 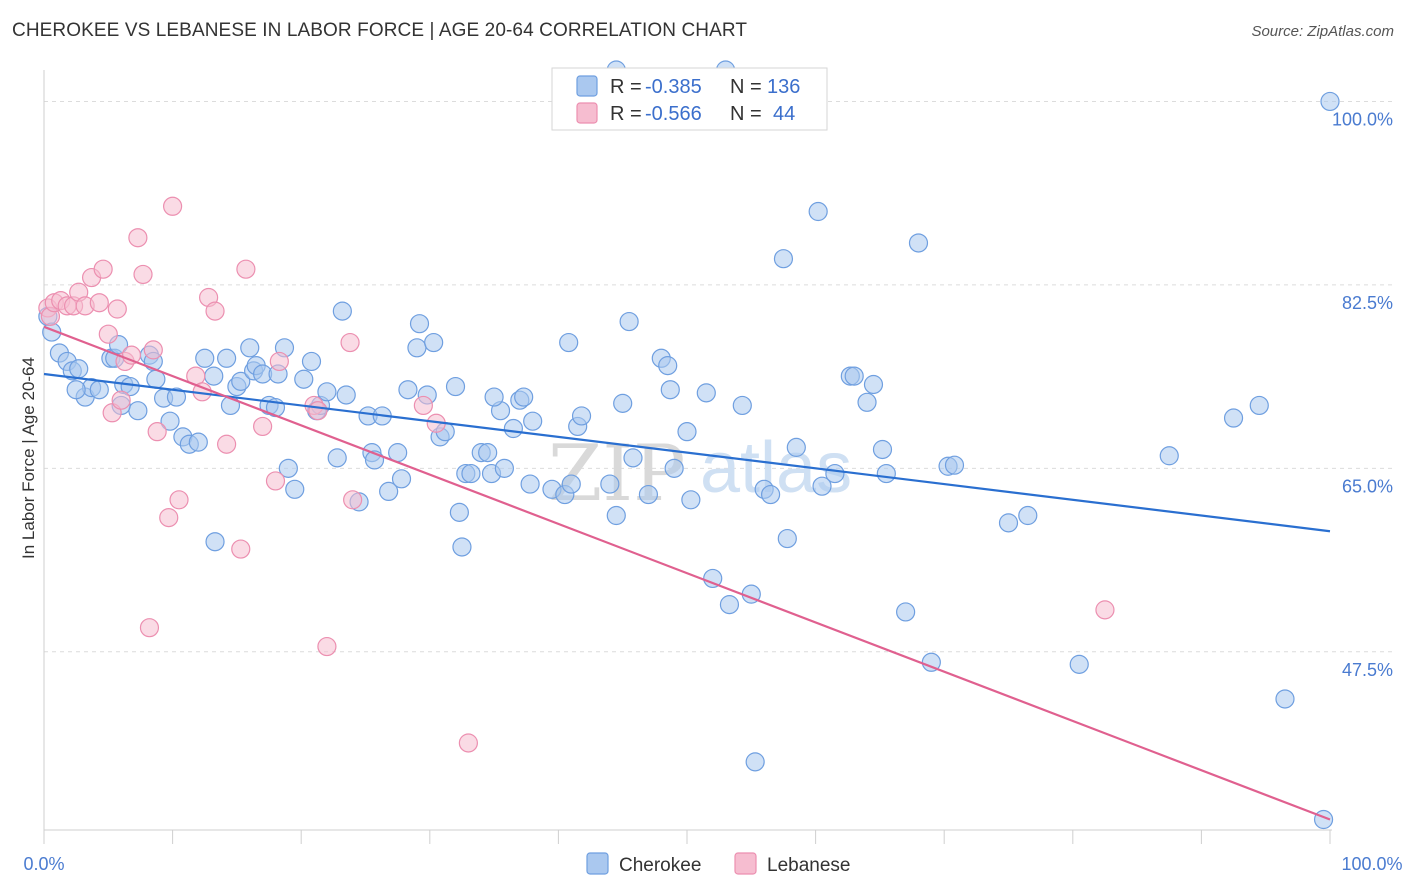 What do you see at coordinates (783, 87) in the screenshot?
I see `legend-n-value-0: 136` at bounding box center [783, 87].